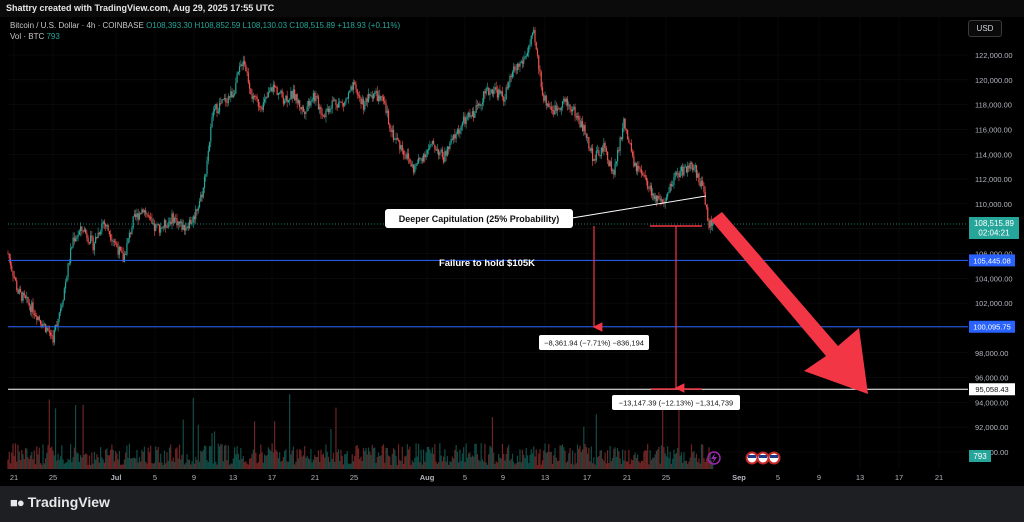 The height and width of the screenshot is (522, 1024). Describe the element at coordinates (994, 278) in the screenshot. I see `y-tick-label: 104,000.00` at that location.